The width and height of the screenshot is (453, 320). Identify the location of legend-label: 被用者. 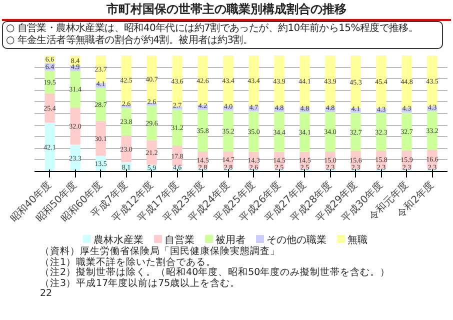
(231, 240).